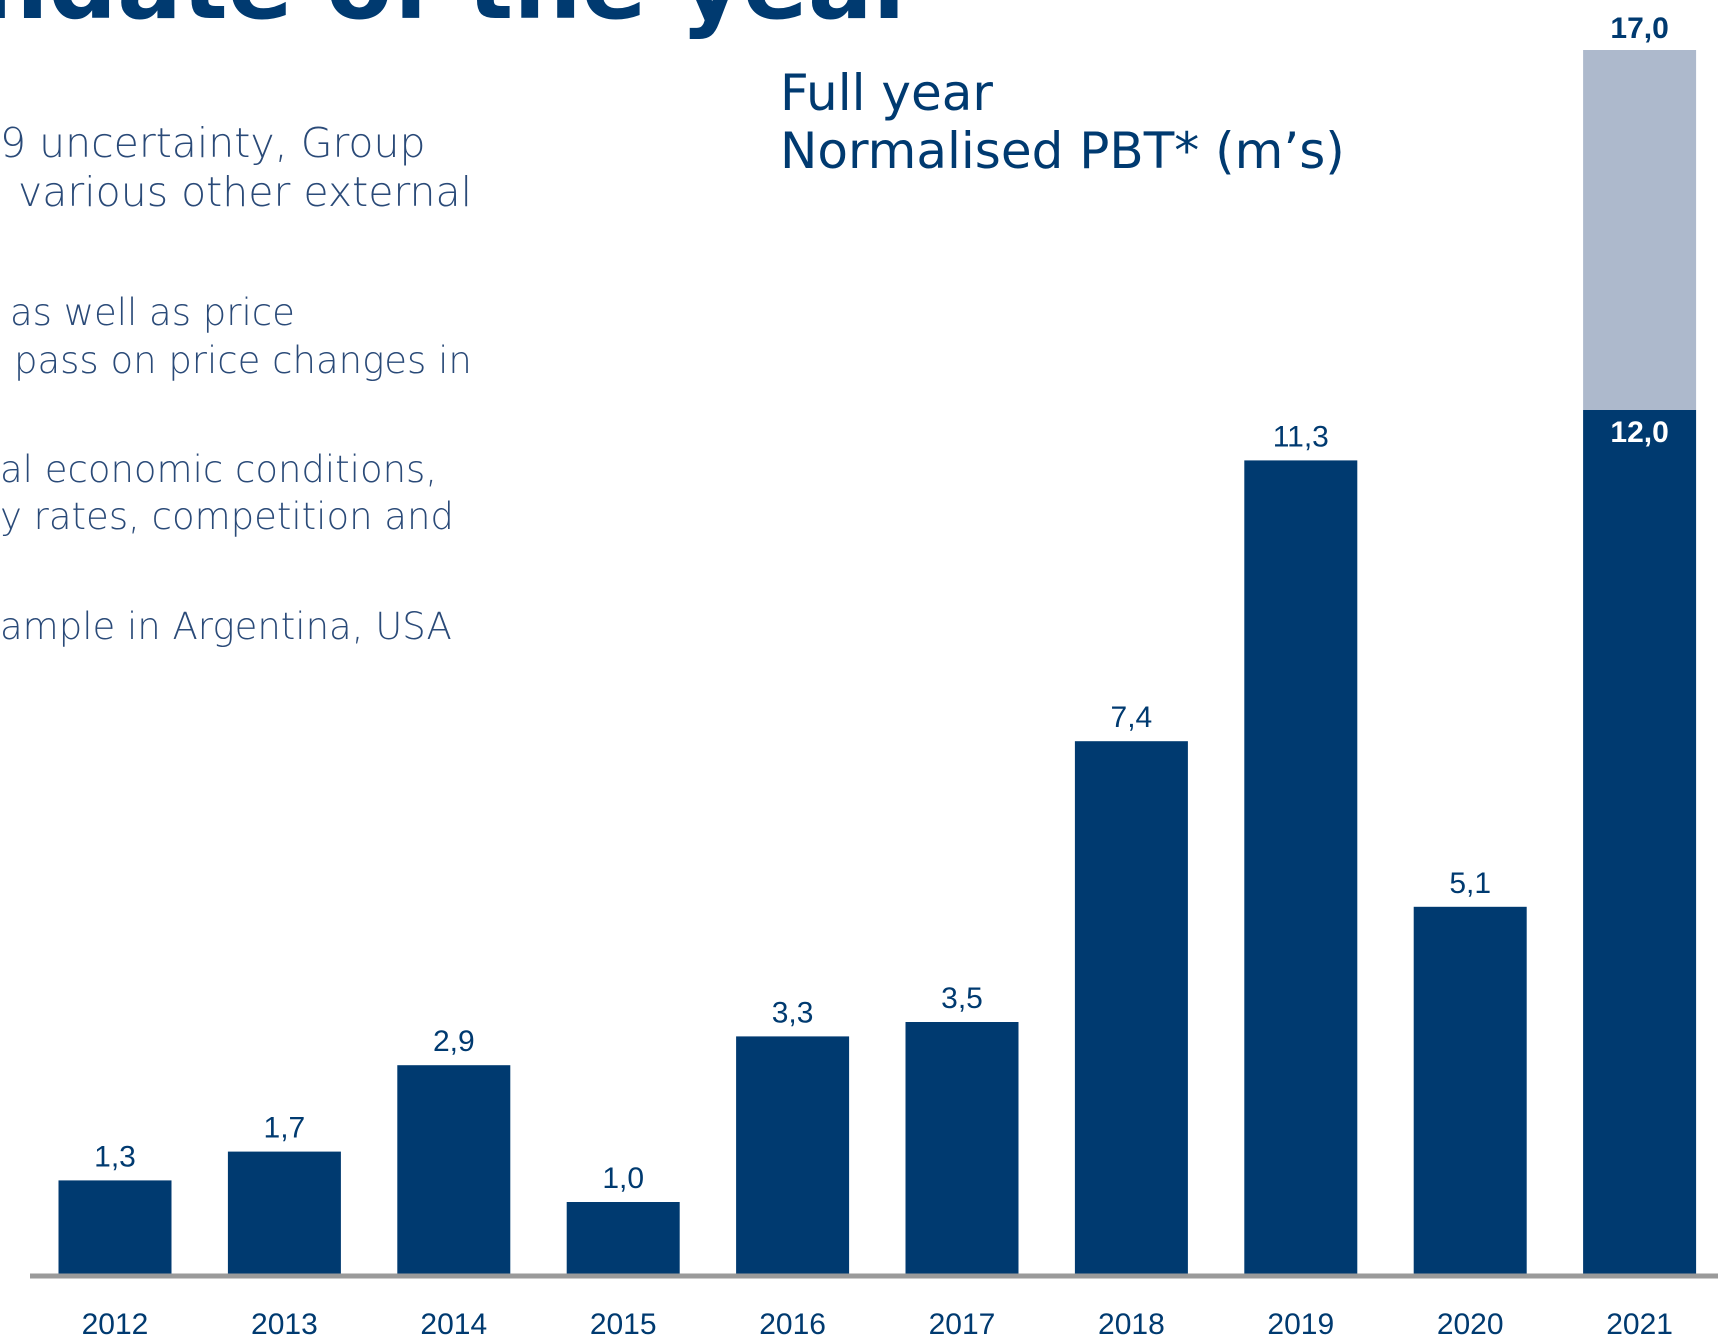 This screenshot has height=1340, width=1718. I want to click on x-tick-label: 2021, so click(1639, 1324).